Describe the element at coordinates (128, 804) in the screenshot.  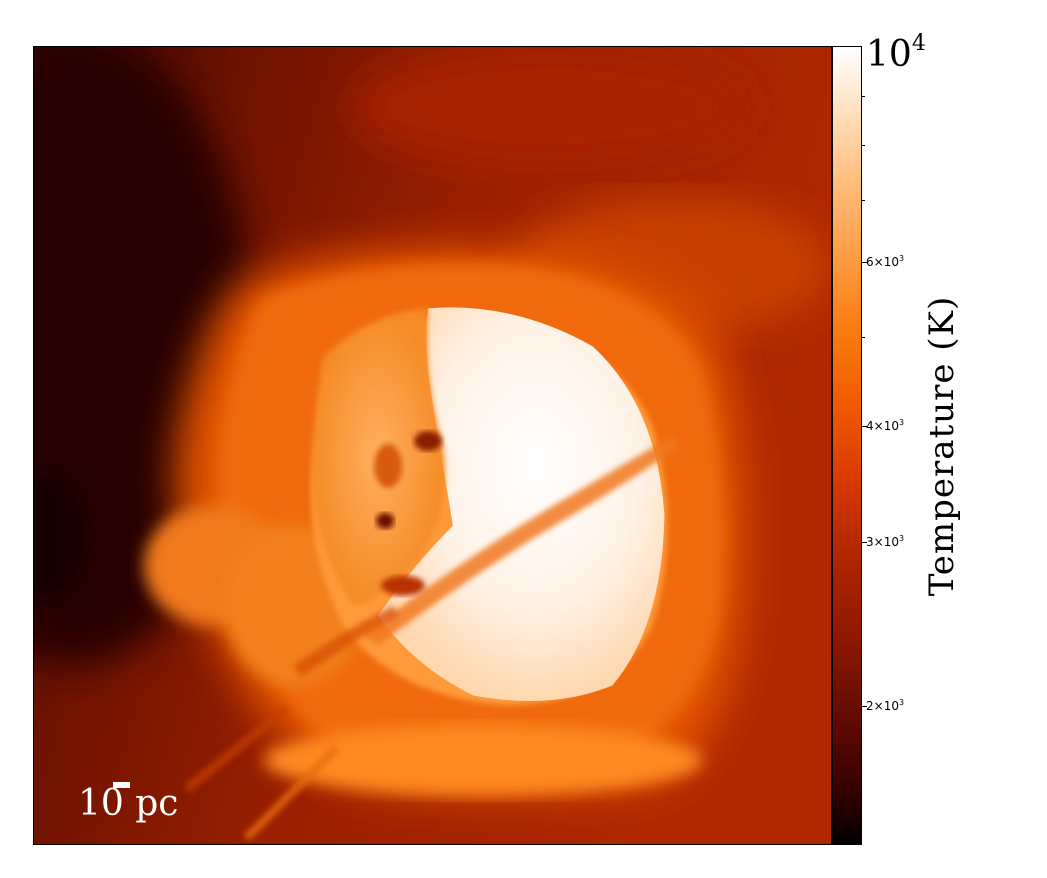
I see `scale-bar-label: 10 pc` at that location.